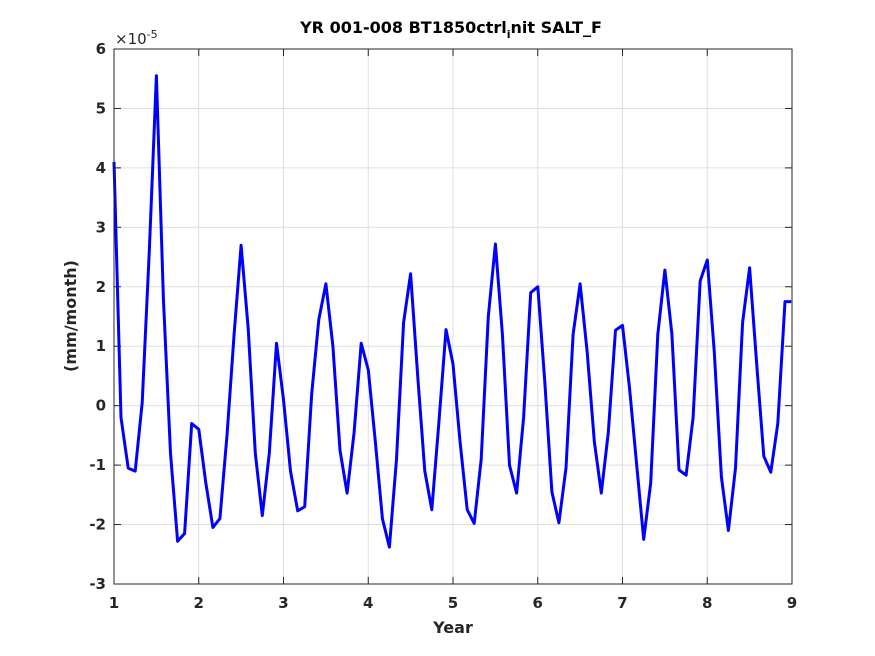  I want to click on y-tick-label: 5, so click(101, 108).